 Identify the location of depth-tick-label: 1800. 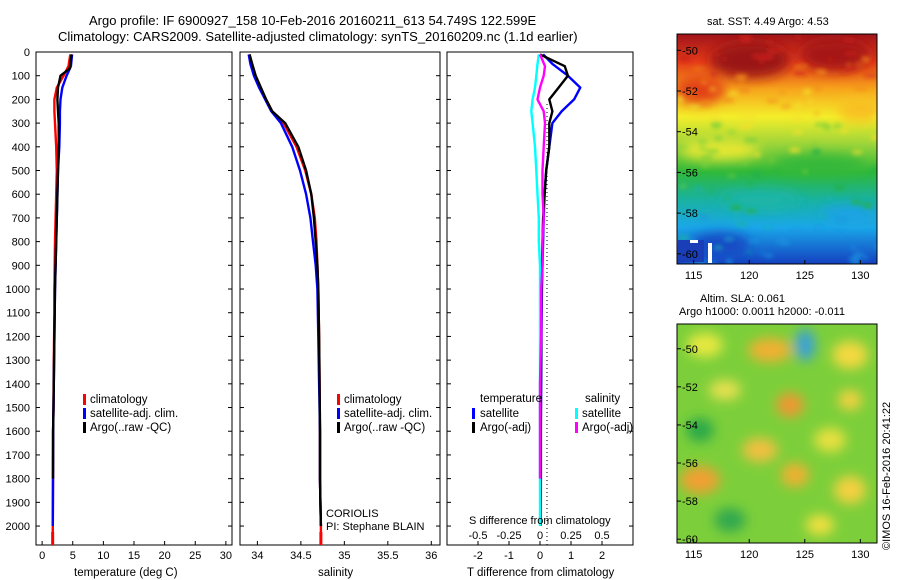
(18, 480).